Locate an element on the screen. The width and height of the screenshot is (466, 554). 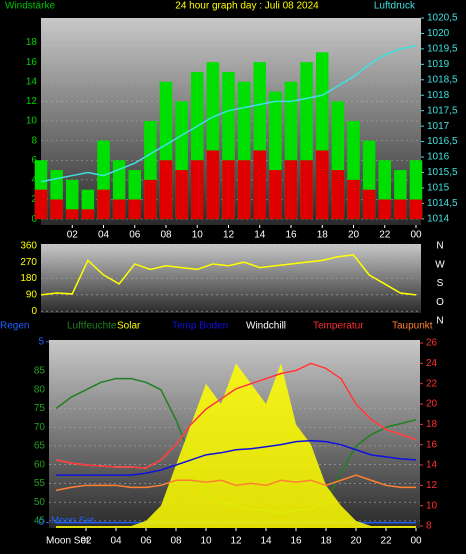
y-tick-label: 2 is located at coordinates (34, 199).